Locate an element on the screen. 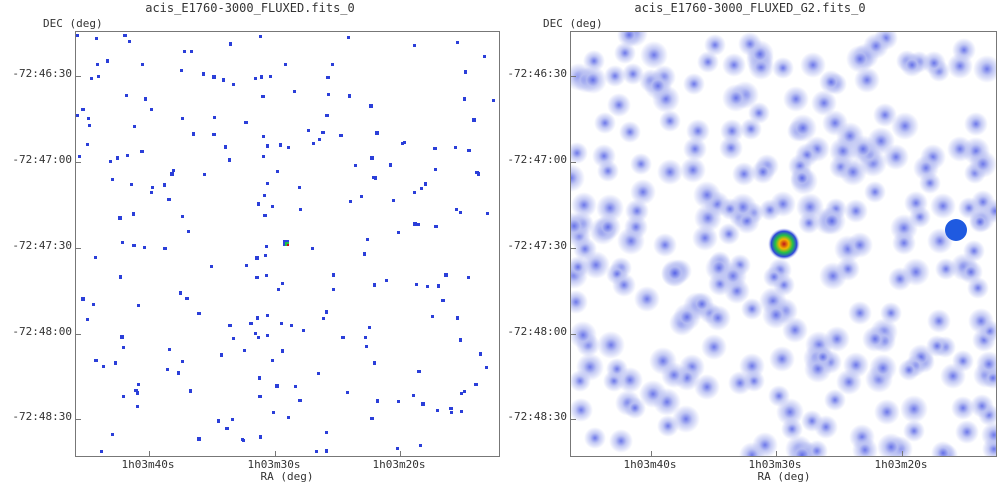  y-tick-label: -72:46:30 is located at coordinates (42, 73).